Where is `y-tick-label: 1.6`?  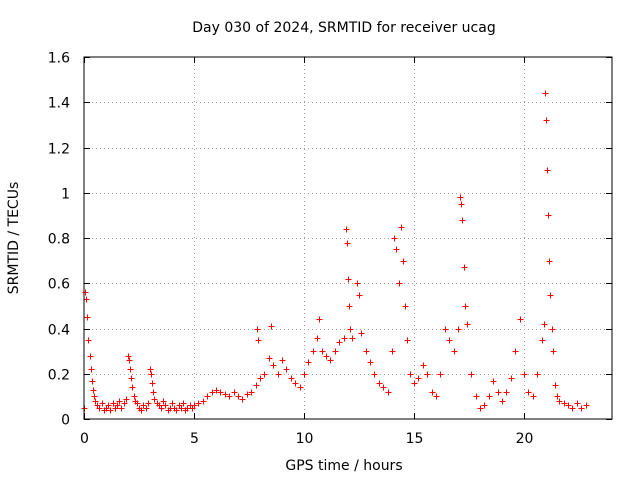
y-tick-label: 1.6 is located at coordinates (59, 59).